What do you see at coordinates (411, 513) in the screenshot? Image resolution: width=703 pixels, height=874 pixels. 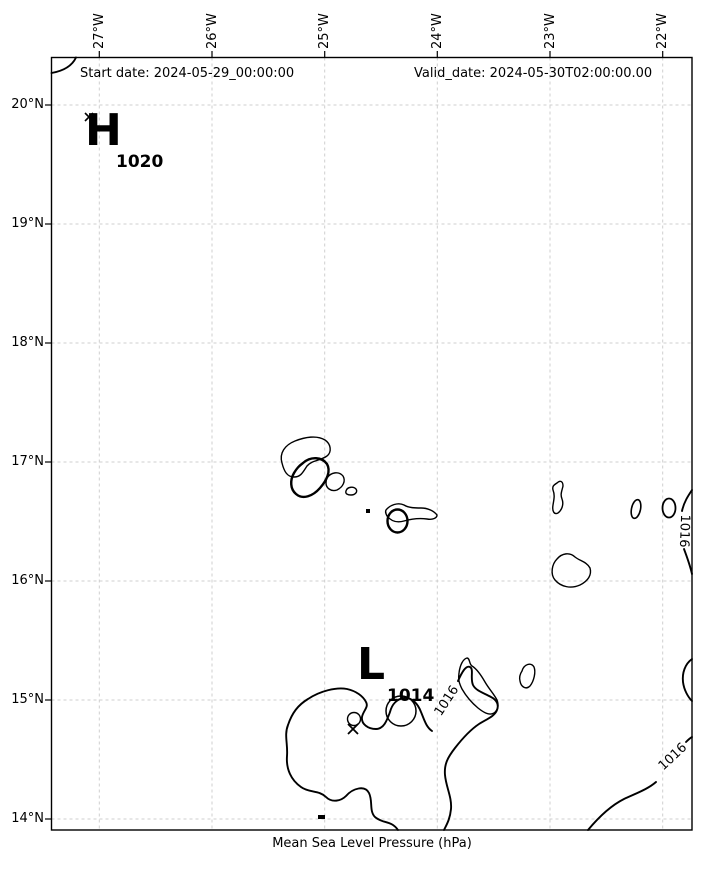 I see `island-sao-nicolau` at bounding box center [411, 513].